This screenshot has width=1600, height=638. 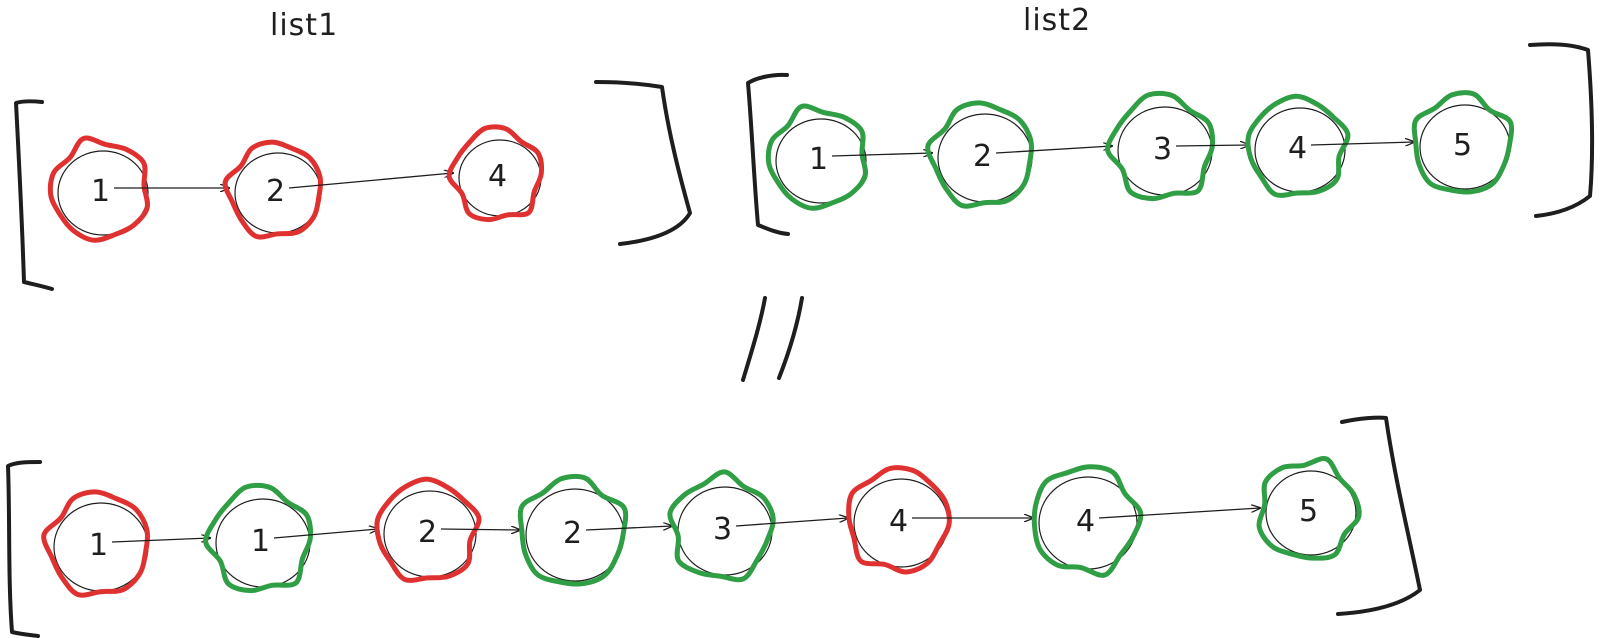 What do you see at coordinates (370, 181) in the screenshot?
I see `list1-next-arrow` at bounding box center [370, 181].